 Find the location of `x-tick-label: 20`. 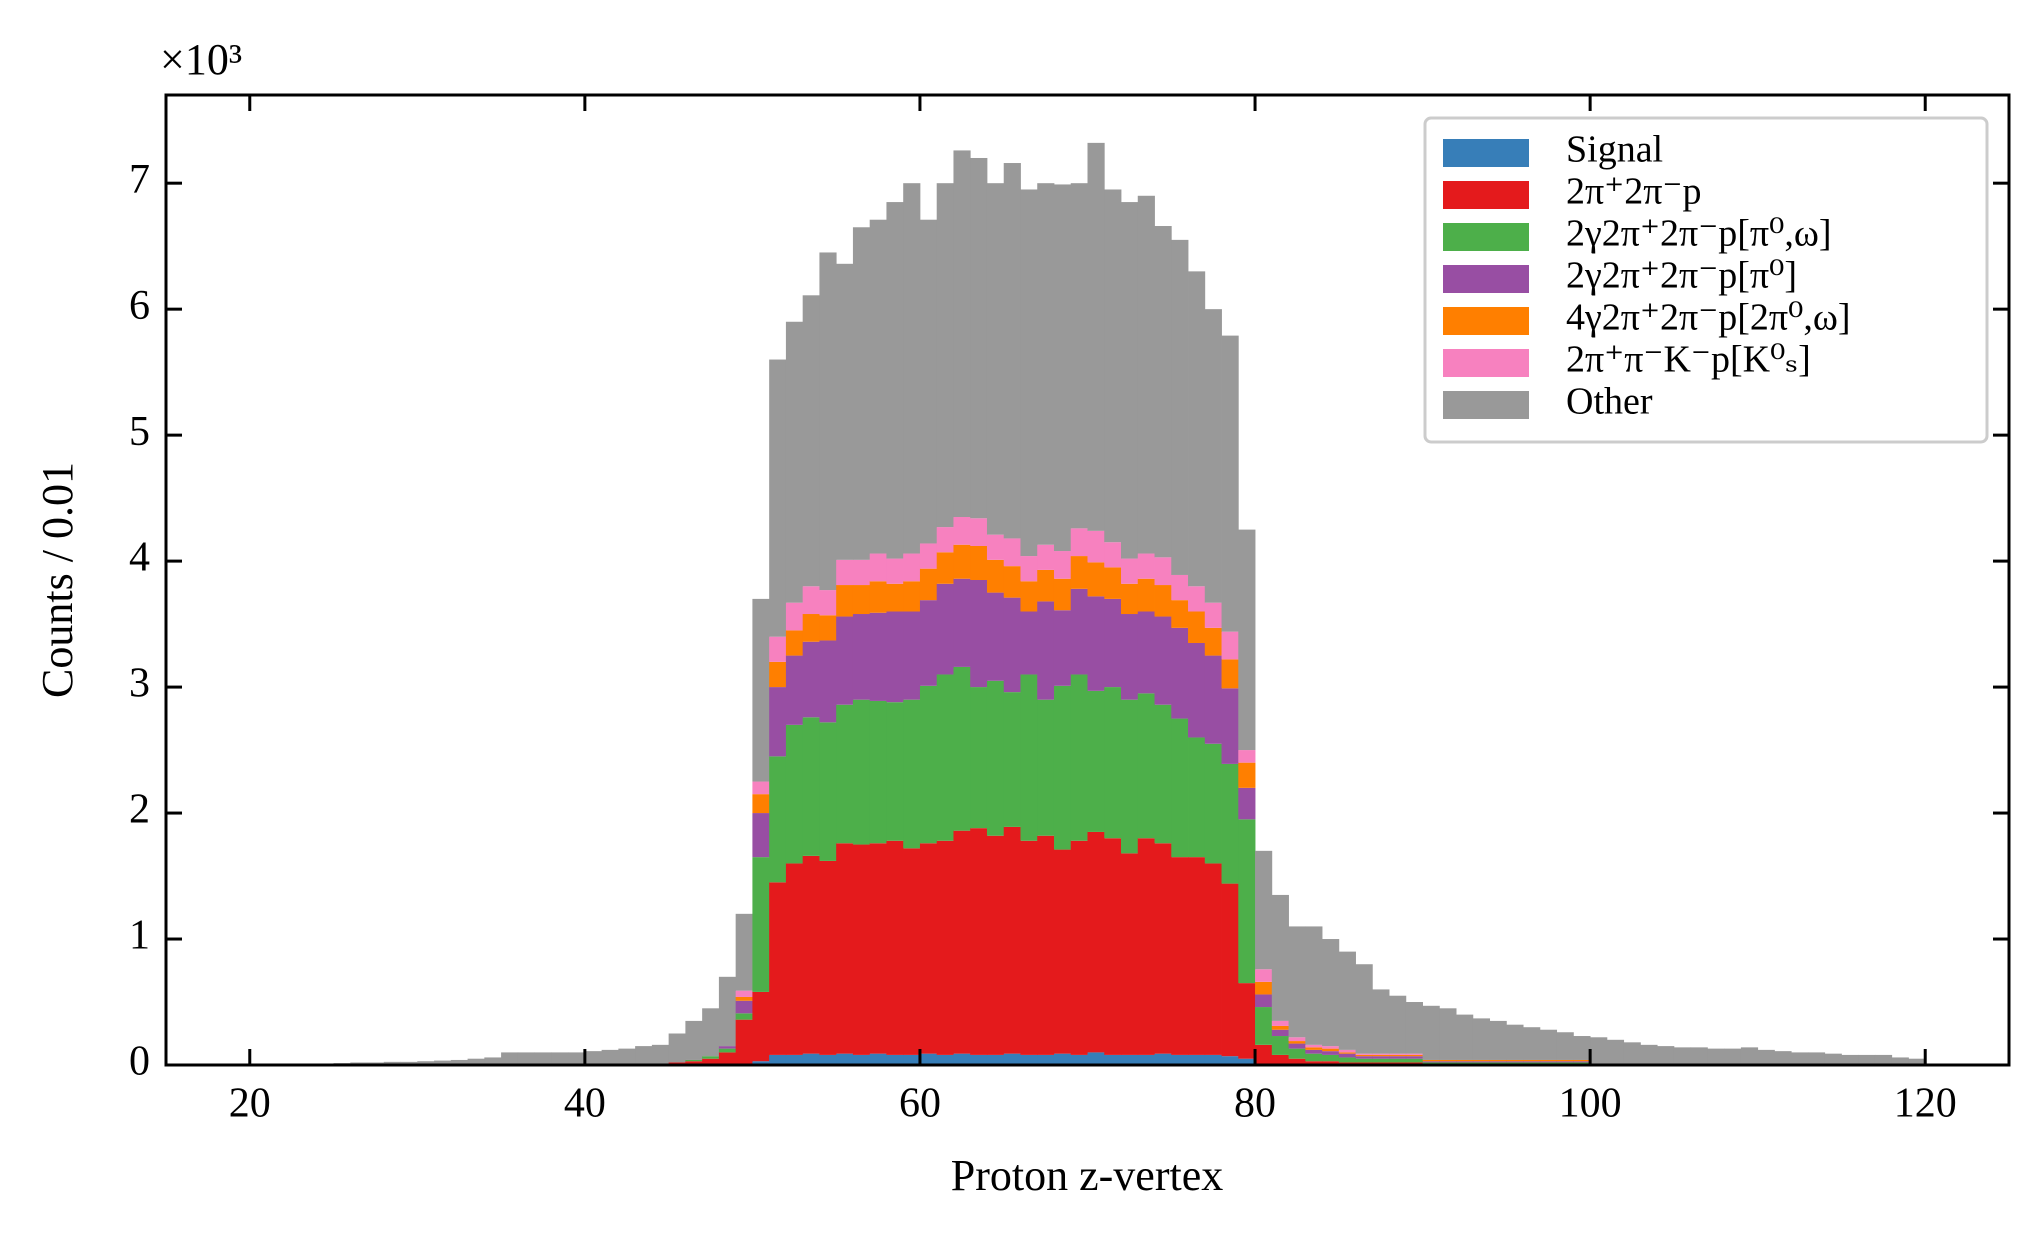

x-tick-label: 20 is located at coordinates (250, 1104).